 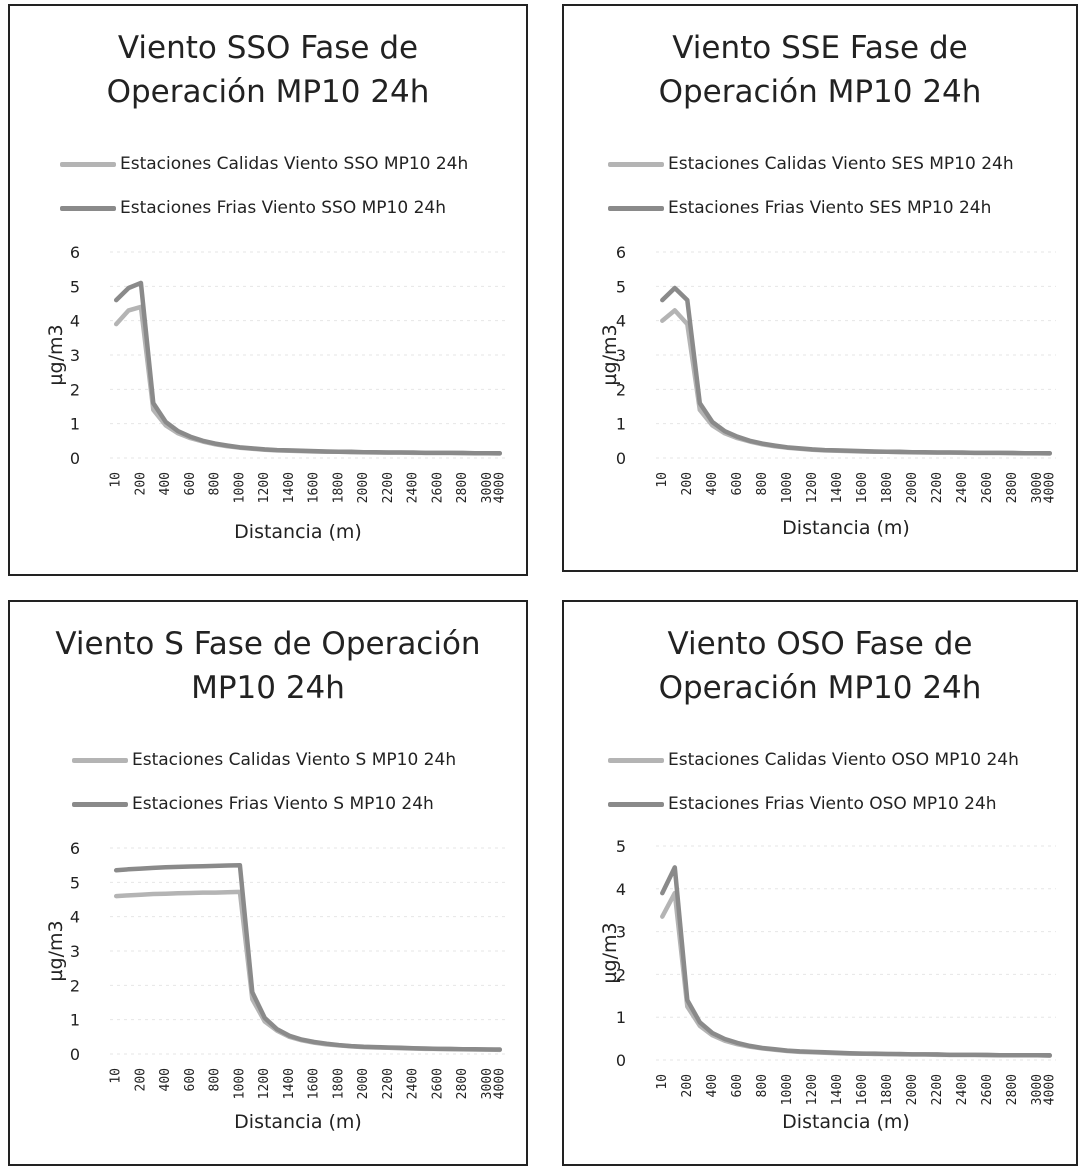 I want to click on legend-label: Estaciones Frias Viento OSO MP10 24h, so click(x=832, y=804).